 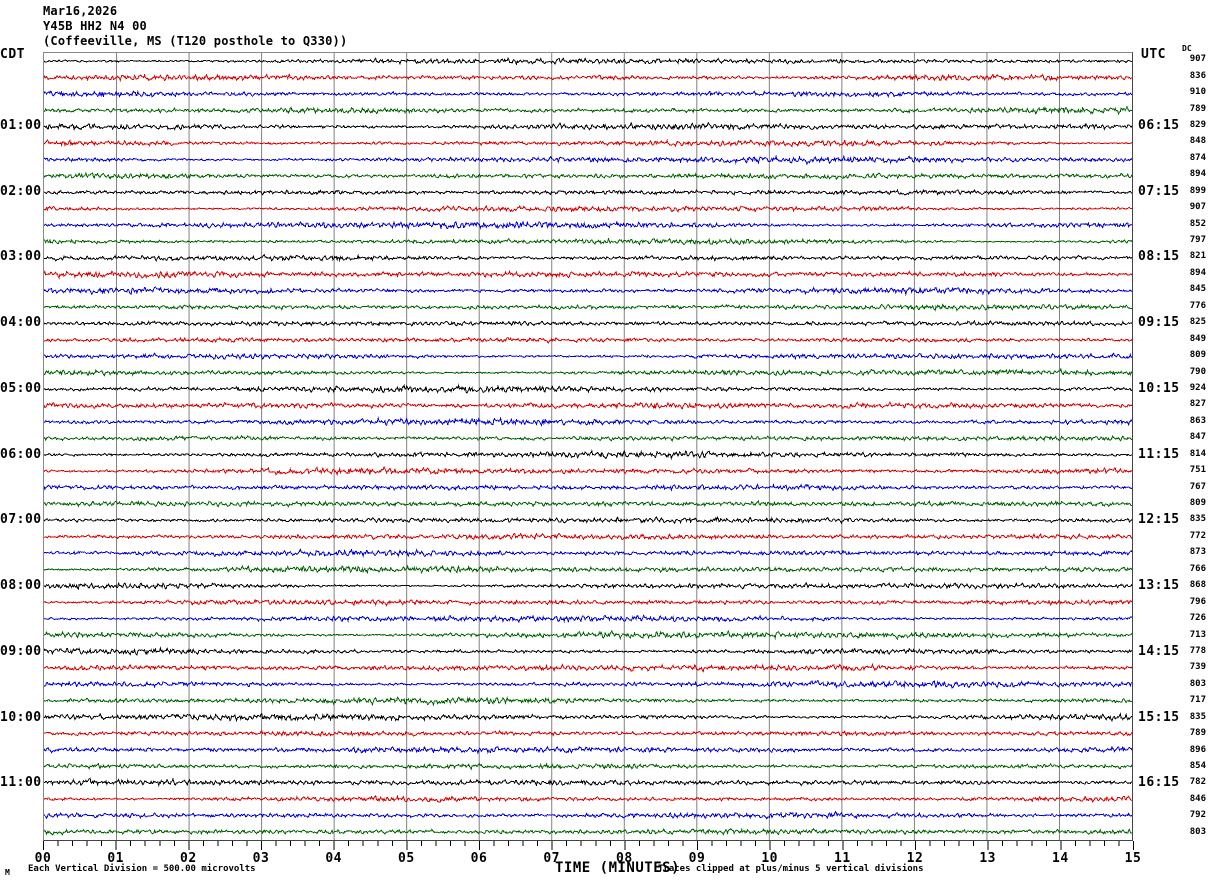 I want to click on x-tick-label: 05, so click(x=406, y=858).